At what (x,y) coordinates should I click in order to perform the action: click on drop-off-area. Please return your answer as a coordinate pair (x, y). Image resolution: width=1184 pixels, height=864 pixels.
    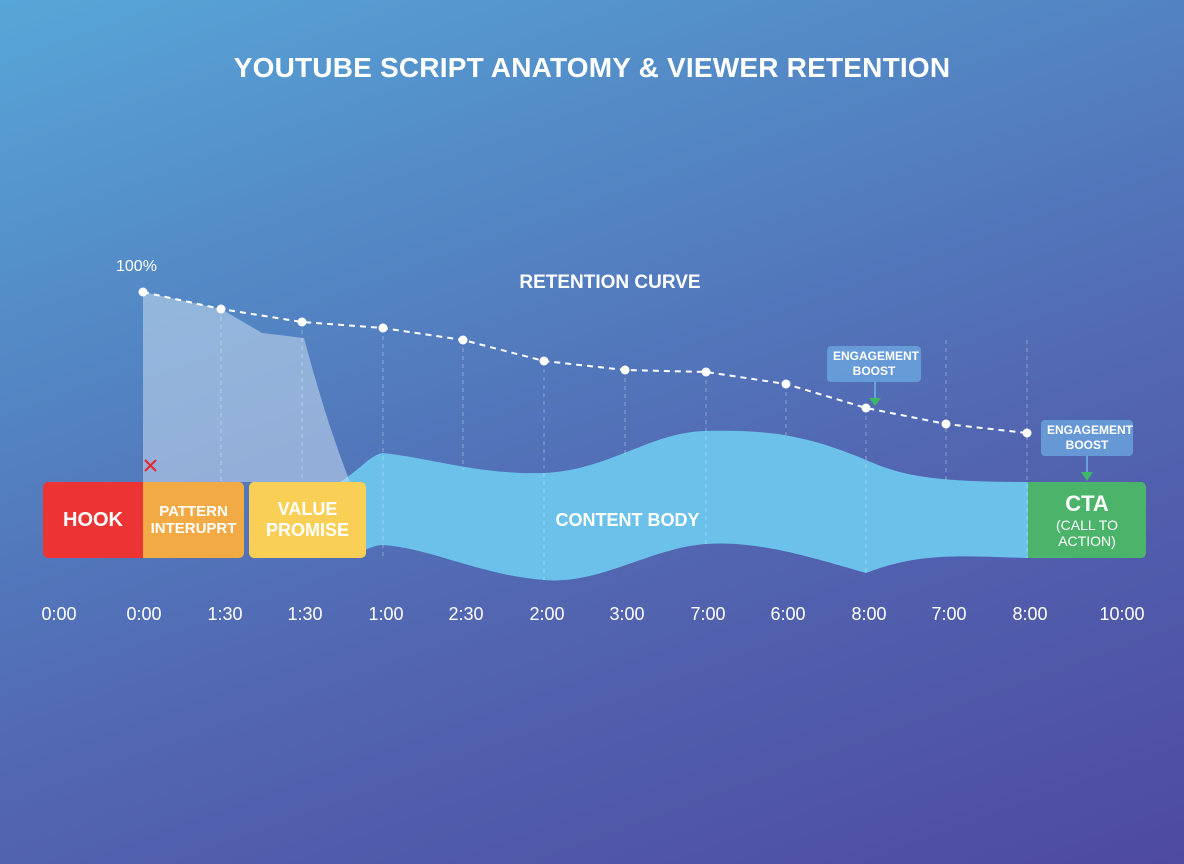
    Looking at the image, I should click on (246, 387).